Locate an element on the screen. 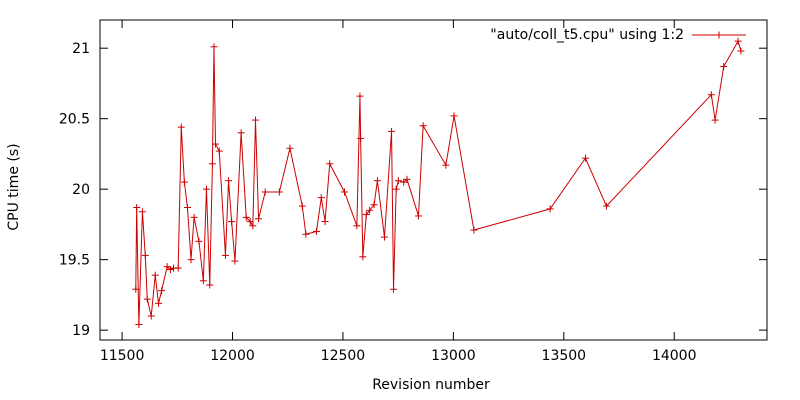 This screenshot has width=800, height=400. x-tick-label: 13500 is located at coordinates (564, 356).